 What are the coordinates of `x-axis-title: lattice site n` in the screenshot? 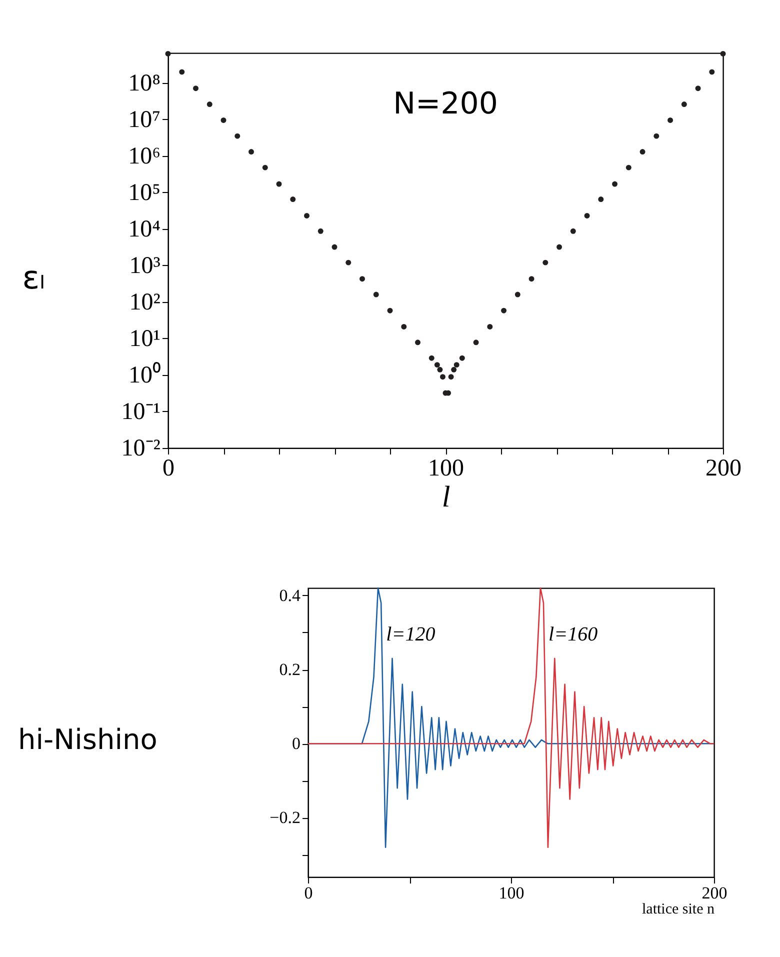 It's located at (678, 910).